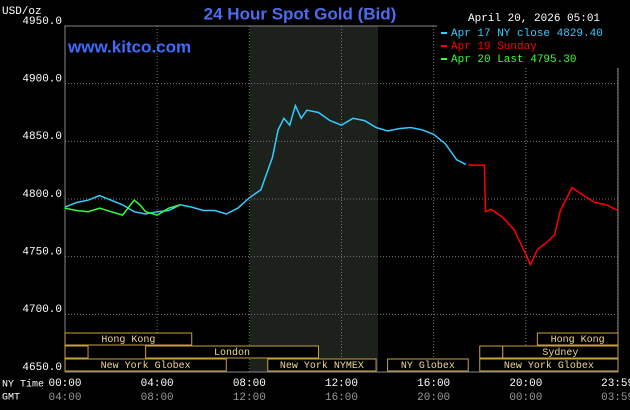 The width and height of the screenshot is (630, 410). What do you see at coordinates (42, 80) in the screenshot?
I see `y-tick-label: 4900.0` at bounding box center [42, 80].